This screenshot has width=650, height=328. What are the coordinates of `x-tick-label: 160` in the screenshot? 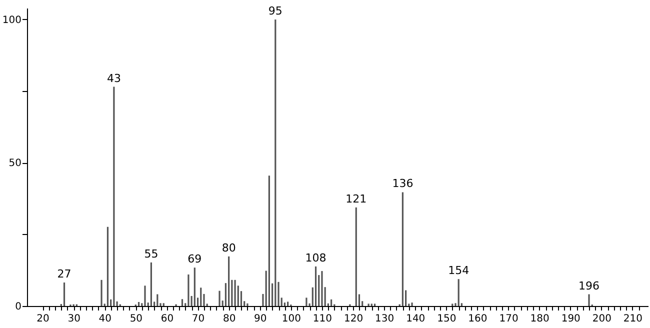 It's located at (478, 319).